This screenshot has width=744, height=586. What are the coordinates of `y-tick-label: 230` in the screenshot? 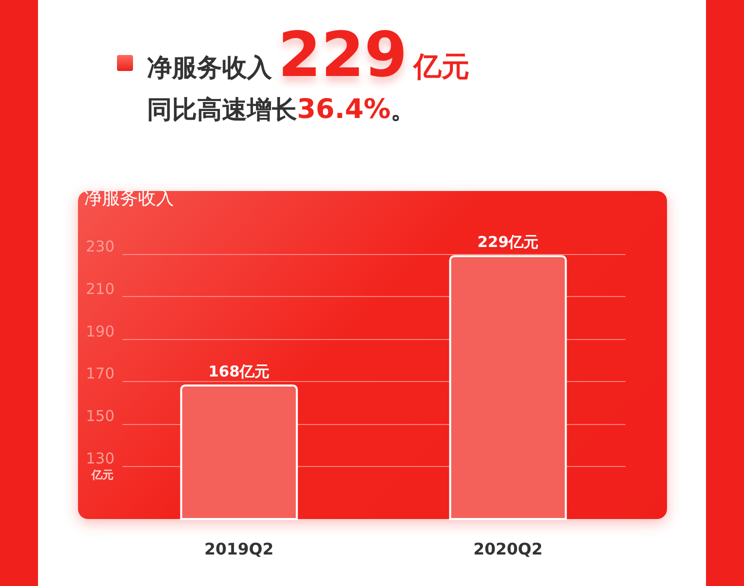 It's located at (100, 247).